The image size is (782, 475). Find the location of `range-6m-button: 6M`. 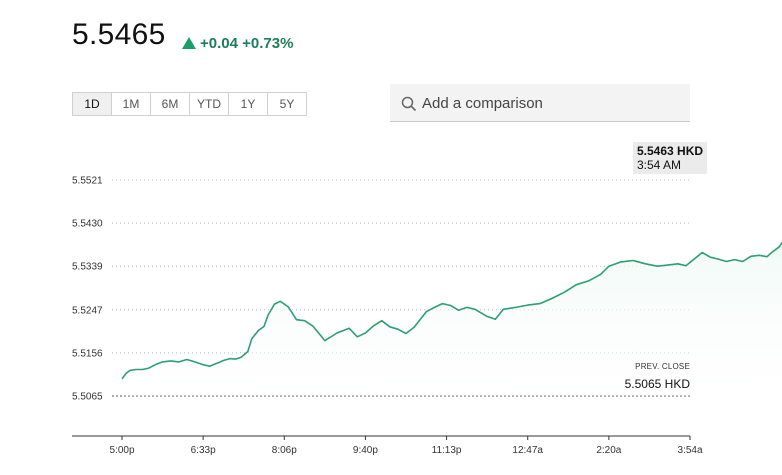

range-6m-button: 6M is located at coordinates (170, 104).